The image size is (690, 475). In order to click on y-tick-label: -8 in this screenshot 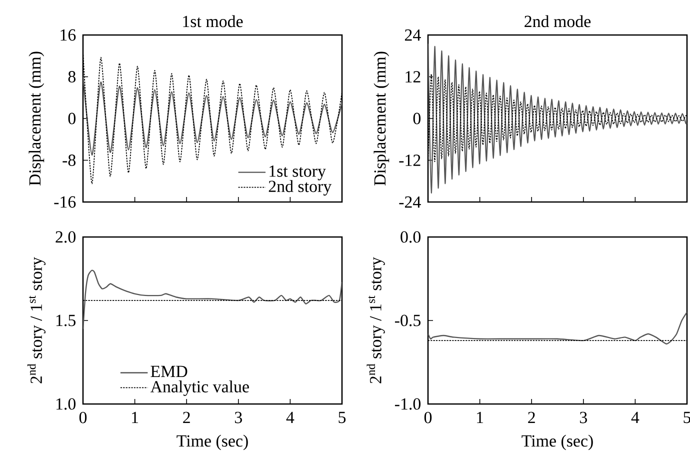, I will do `click(69, 160)`.